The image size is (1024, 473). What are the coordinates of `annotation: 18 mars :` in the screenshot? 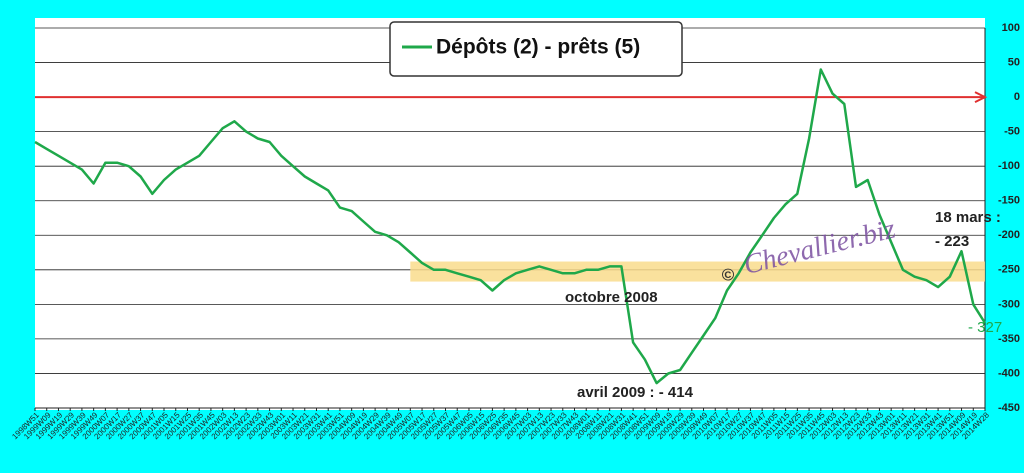 It's located at (968, 217).